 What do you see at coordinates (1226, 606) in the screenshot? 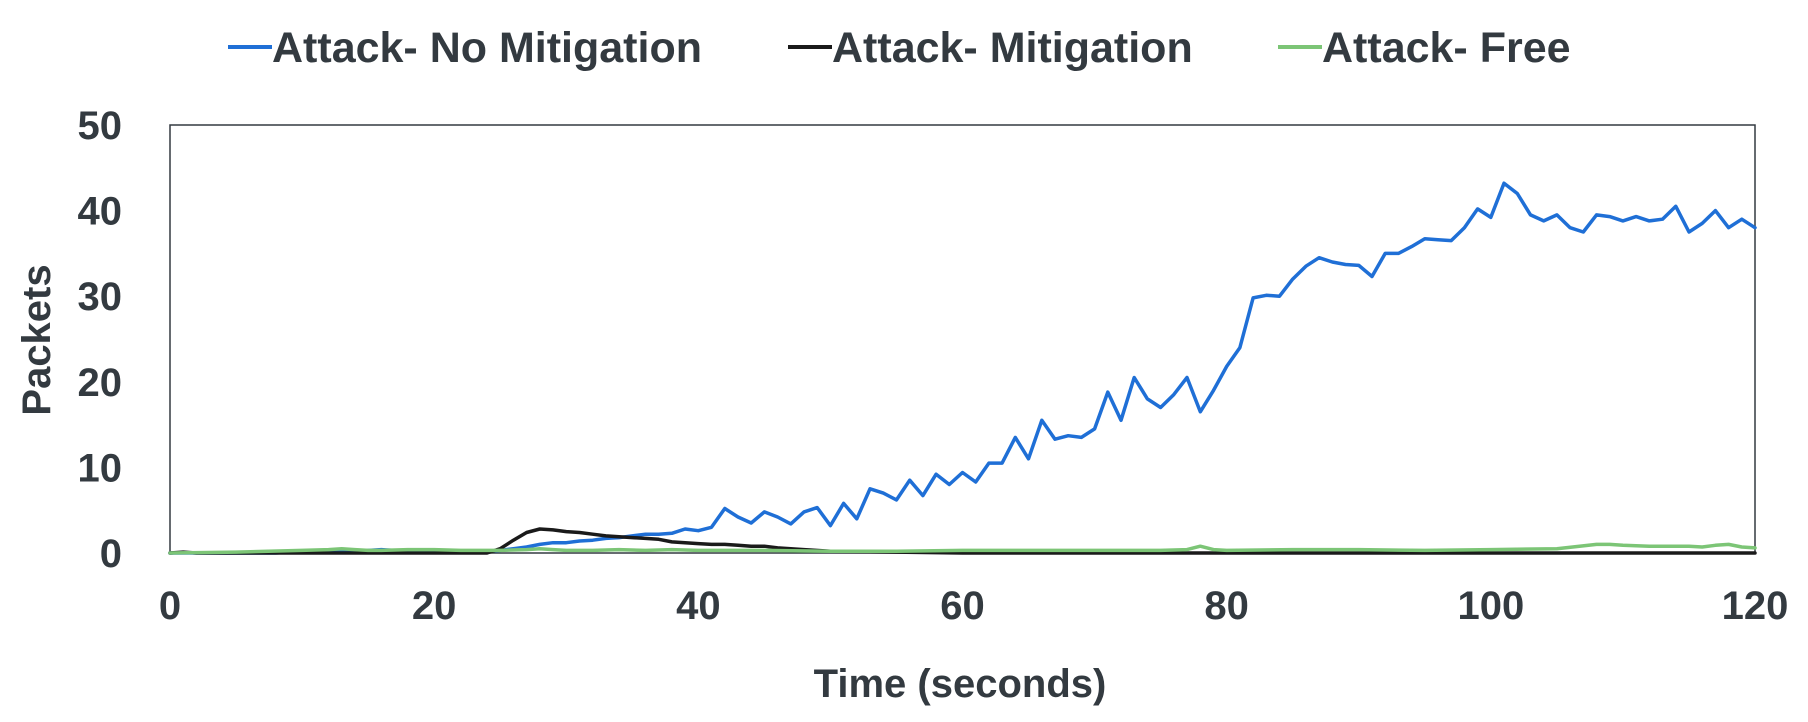
I see `x-tick-label: 80` at bounding box center [1226, 606].